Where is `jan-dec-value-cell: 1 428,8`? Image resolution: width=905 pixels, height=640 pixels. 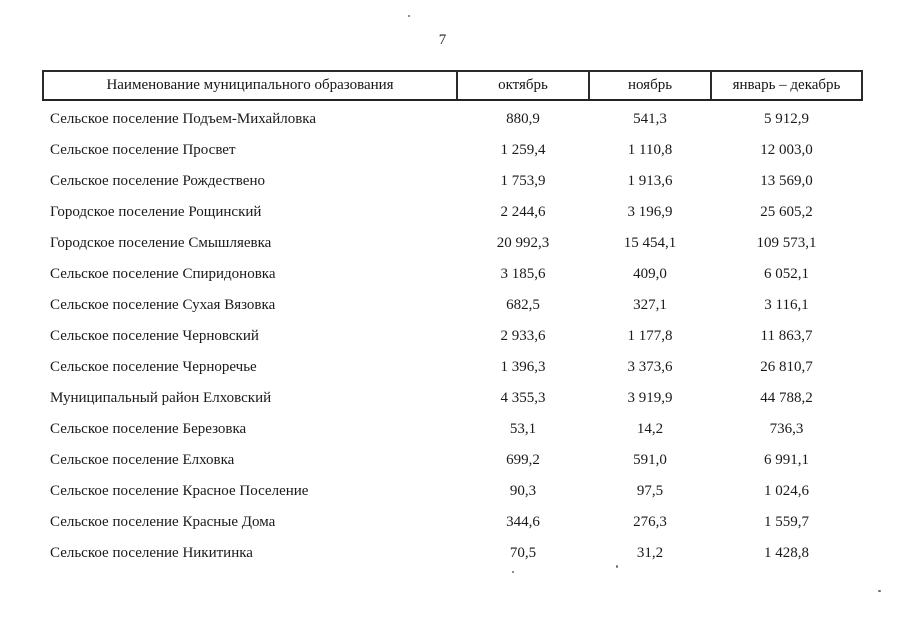 jan-dec-value-cell: 1 428,8 is located at coordinates (786, 553).